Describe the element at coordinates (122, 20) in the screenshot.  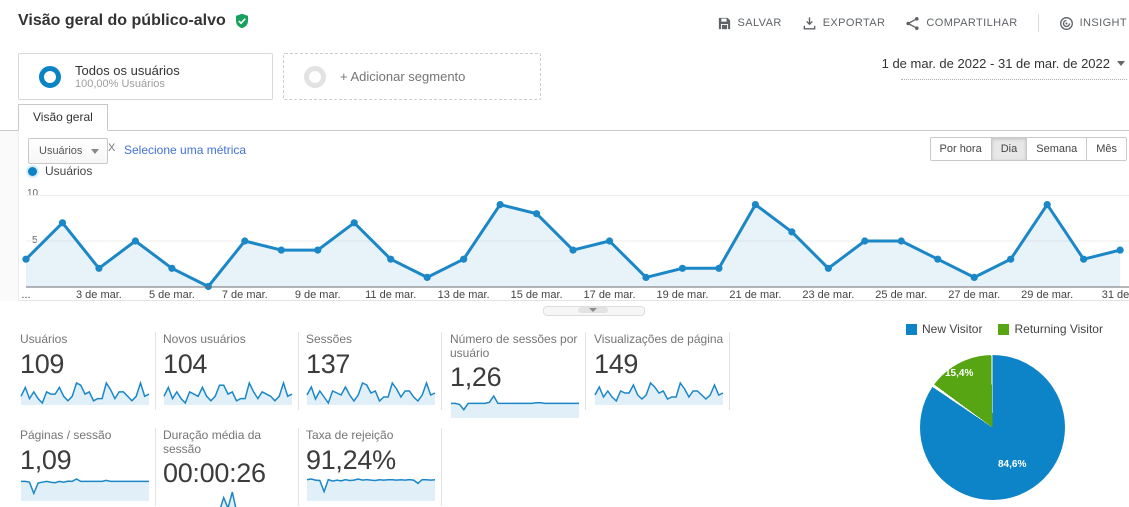
I see `page-title-text: Visão geral do público-alvo` at that location.